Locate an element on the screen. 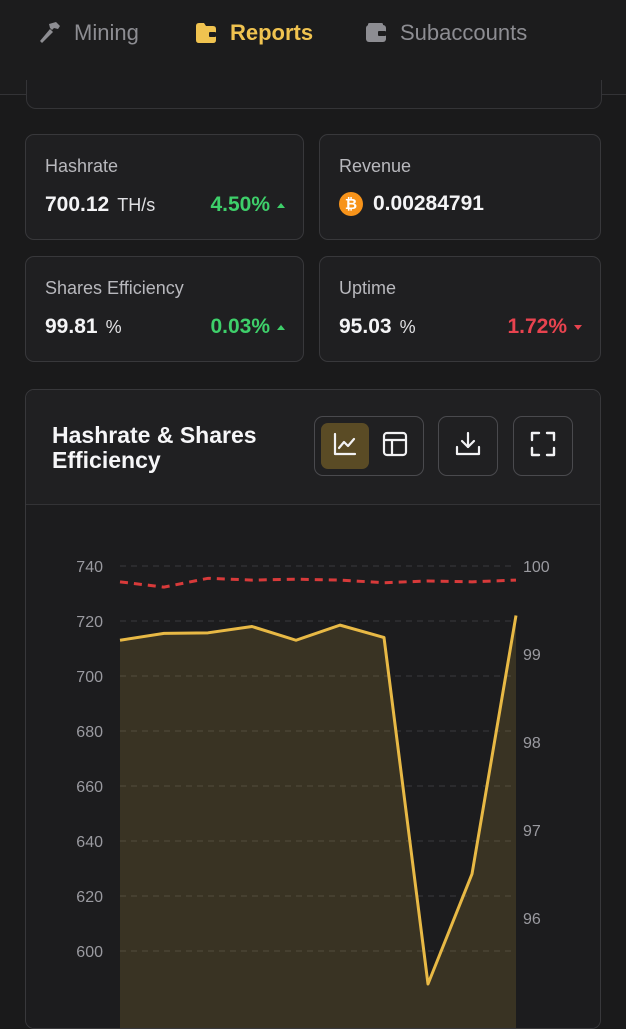  uptime-value-group: 95.03 % is located at coordinates (377, 327).